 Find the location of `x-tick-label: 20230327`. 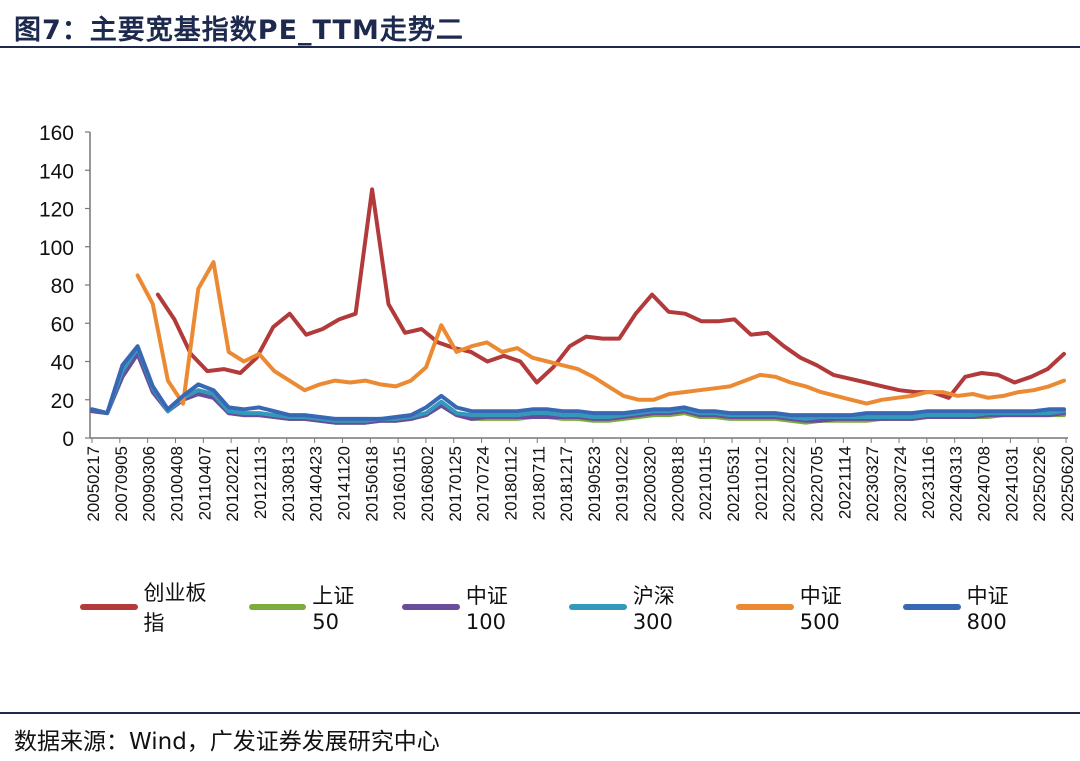

x-tick-label: 20230327 is located at coordinates (872, 484).